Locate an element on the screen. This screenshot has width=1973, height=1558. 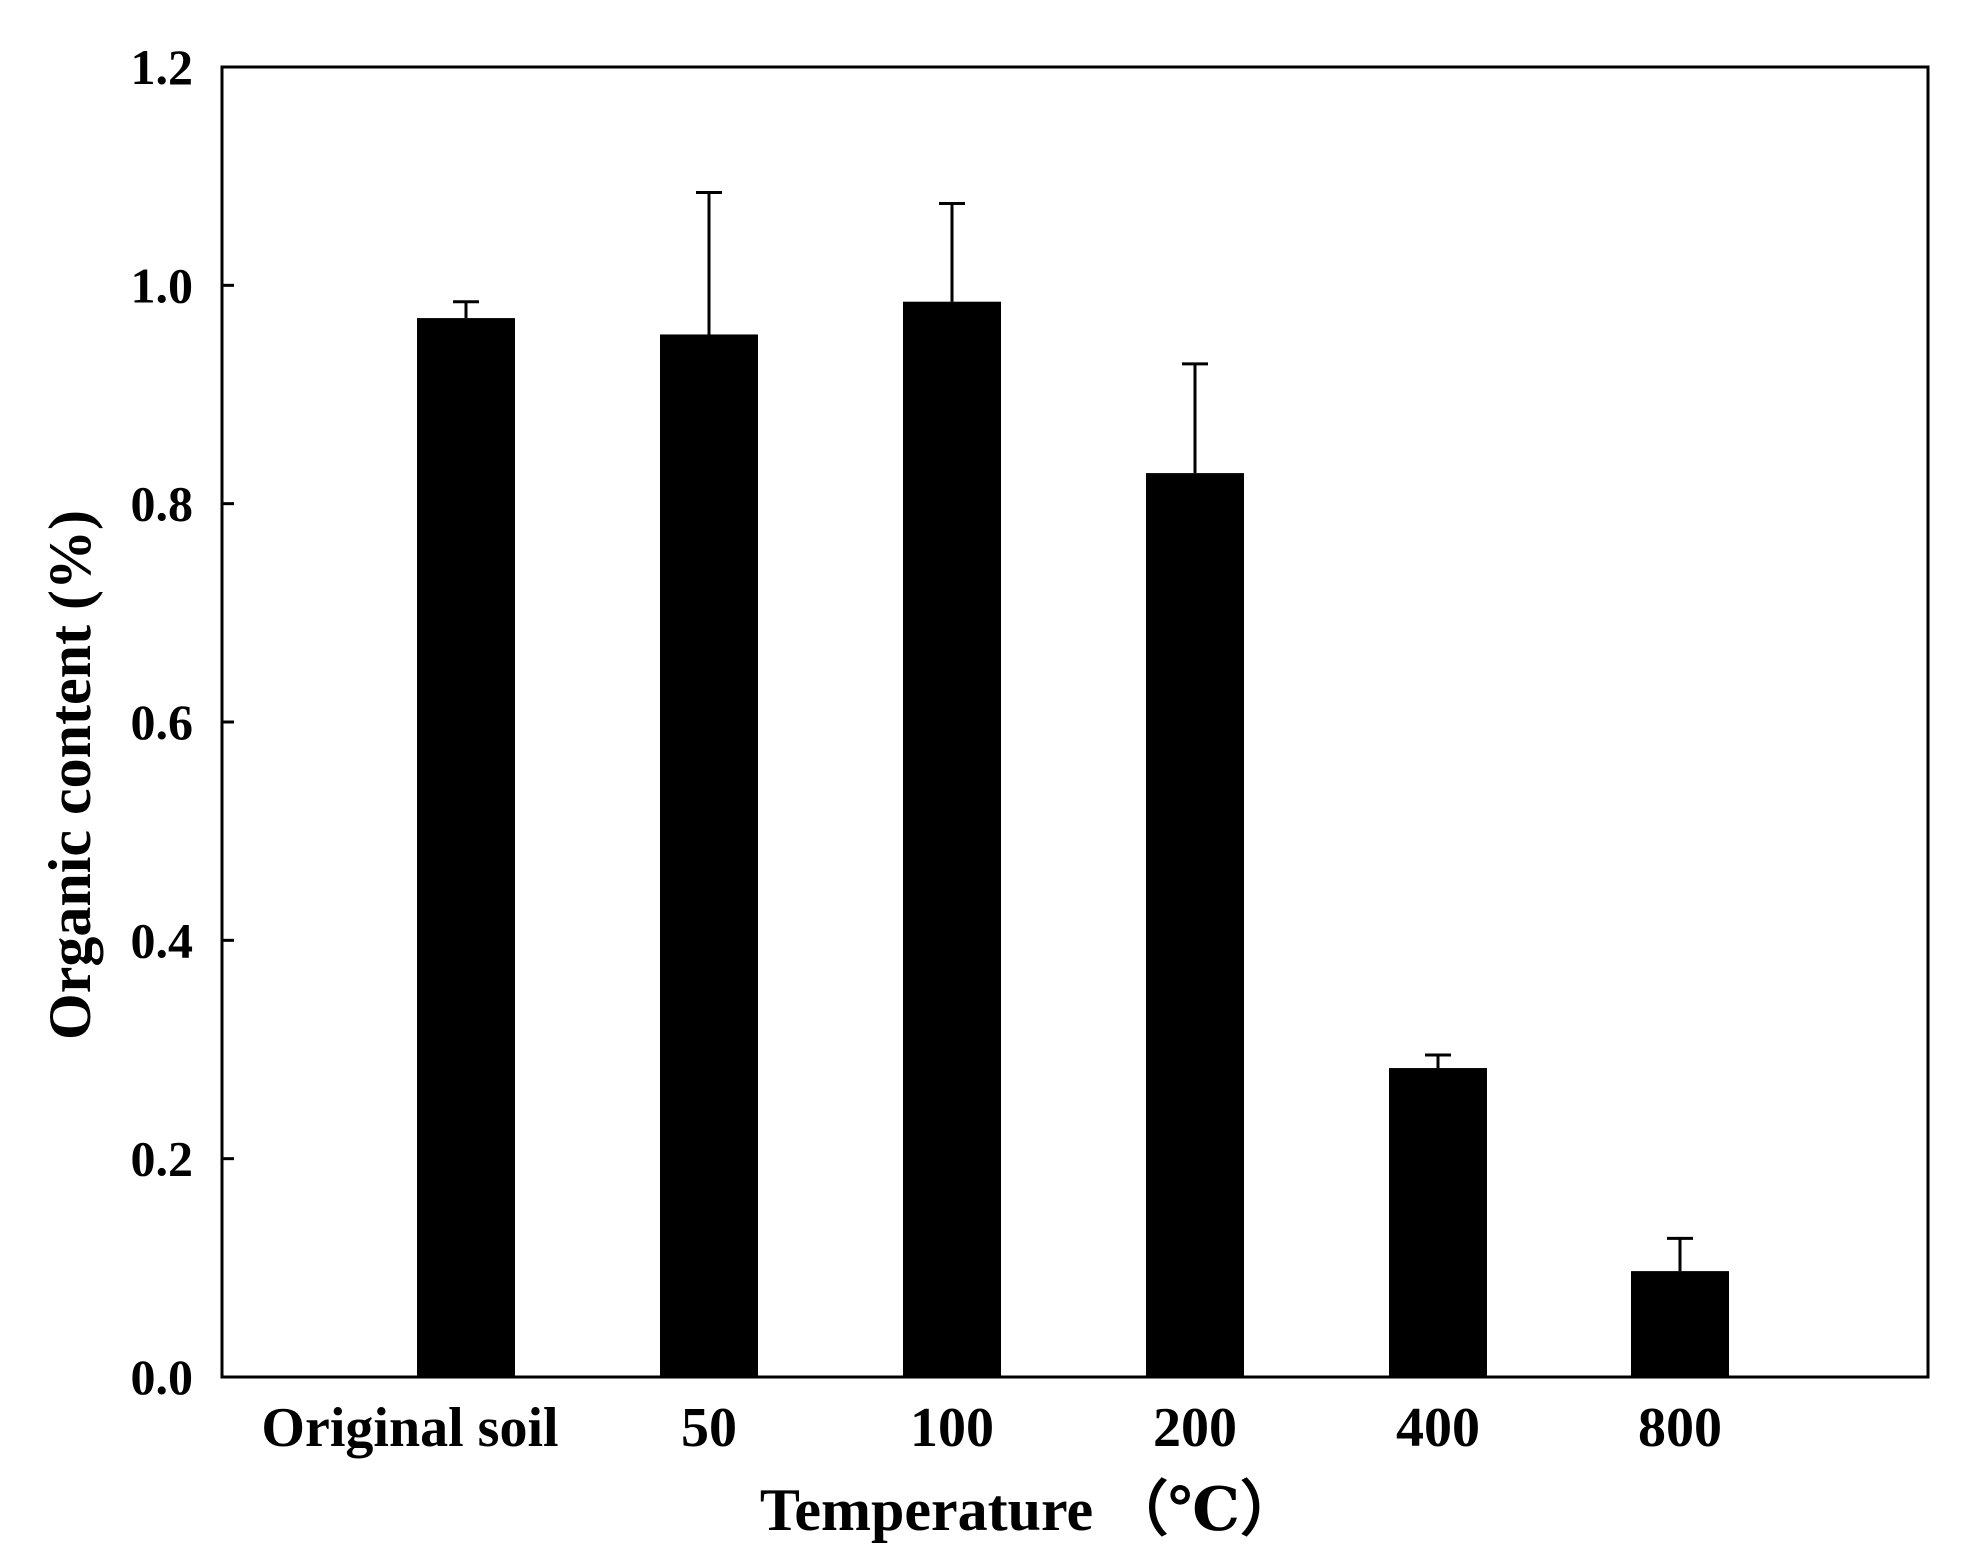
x-axis-title: Temperature （℃） is located at coordinates (1030, 1509).